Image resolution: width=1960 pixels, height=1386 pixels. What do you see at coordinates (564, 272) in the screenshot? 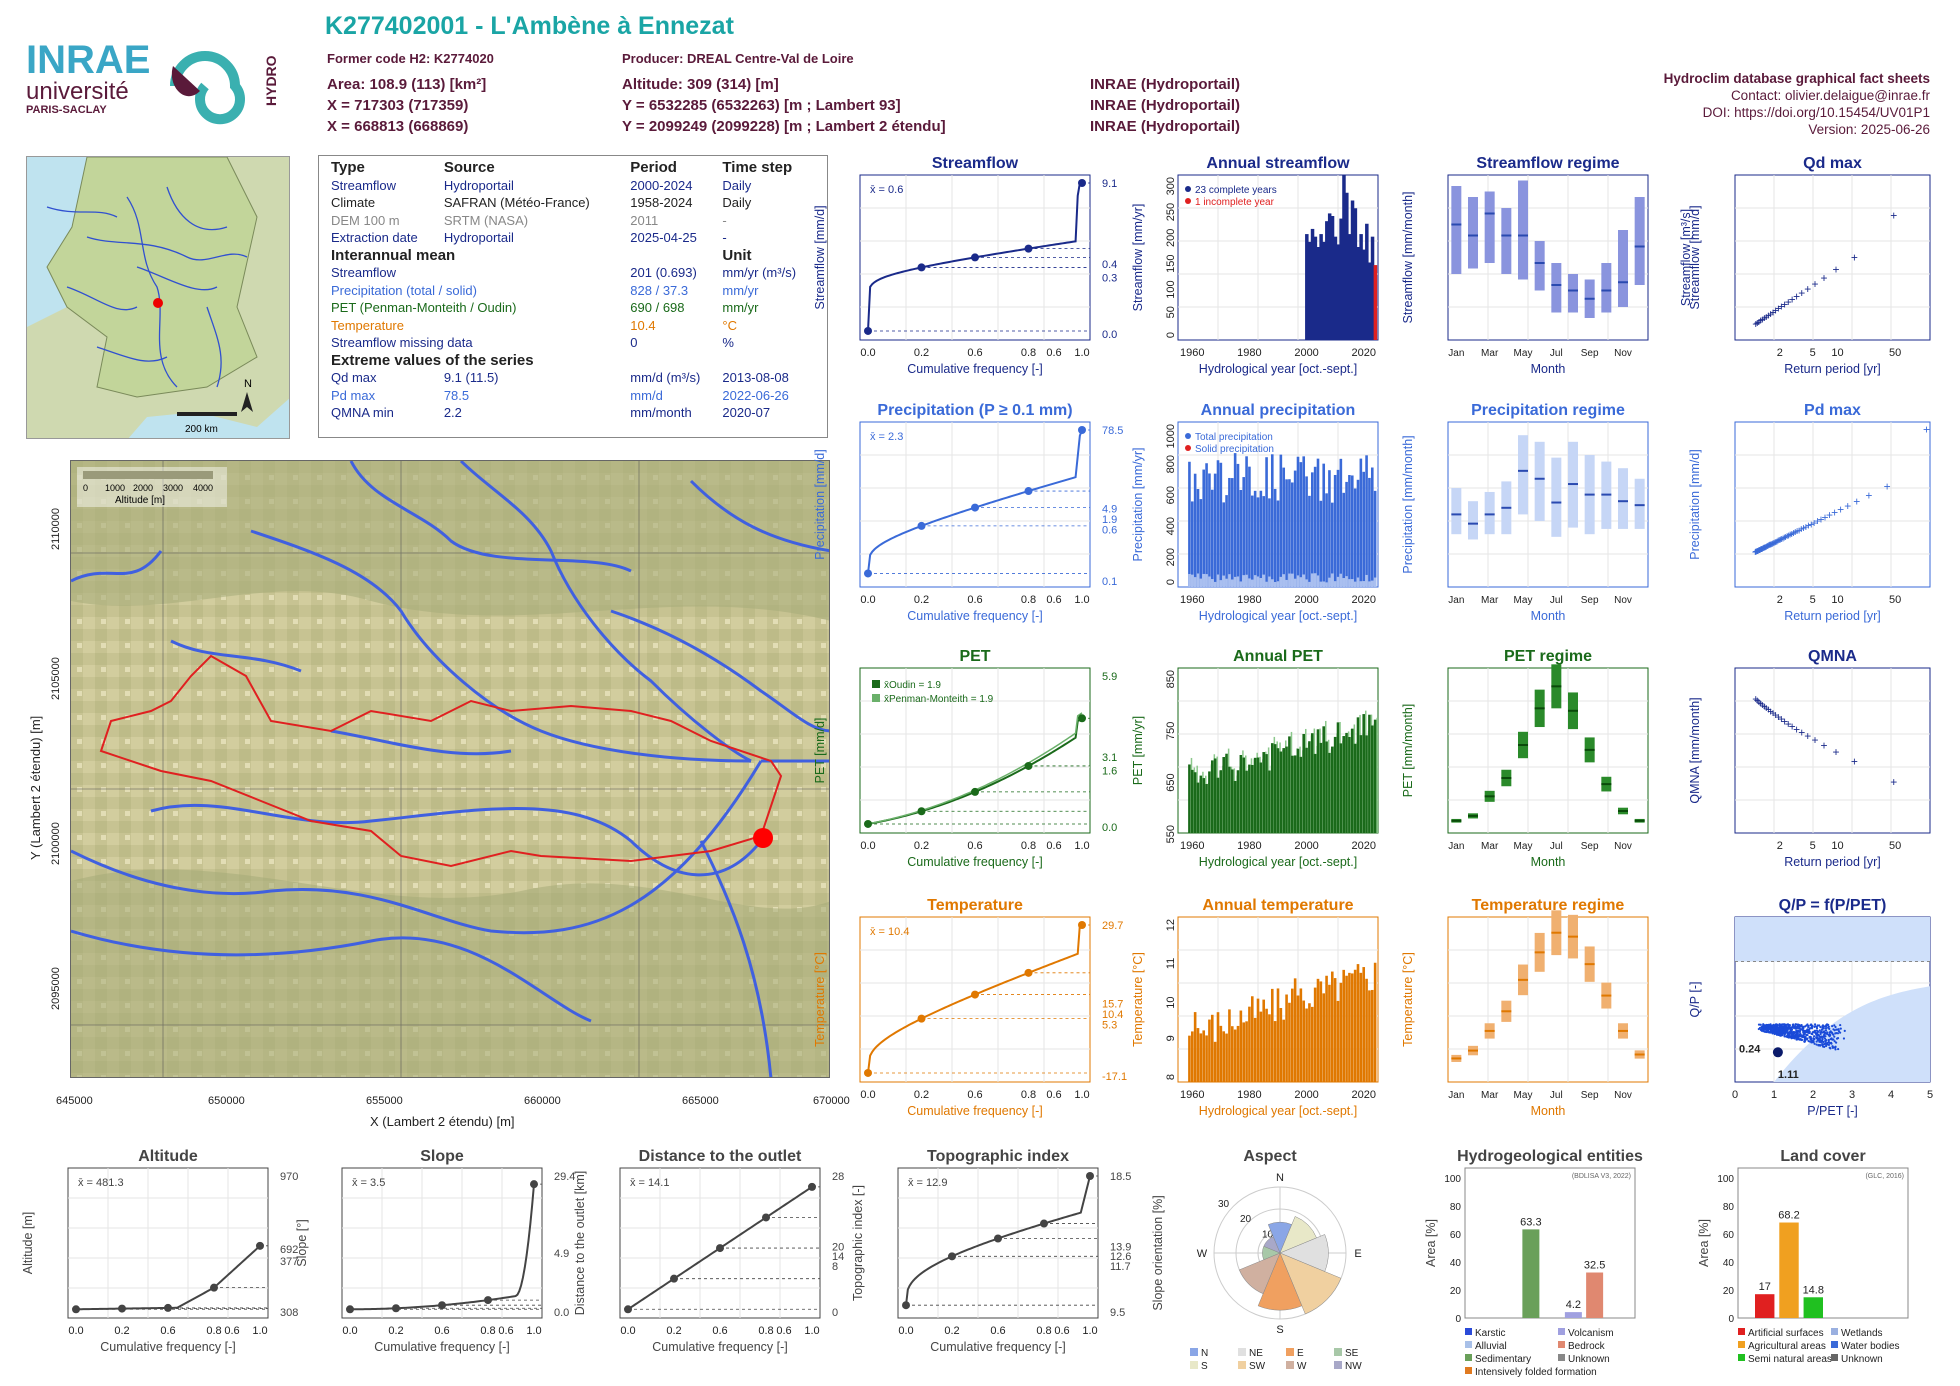
I see `table-row: Streamflow 201 (0.693) mm/yr (m³/s)` at bounding box center [564, 272].